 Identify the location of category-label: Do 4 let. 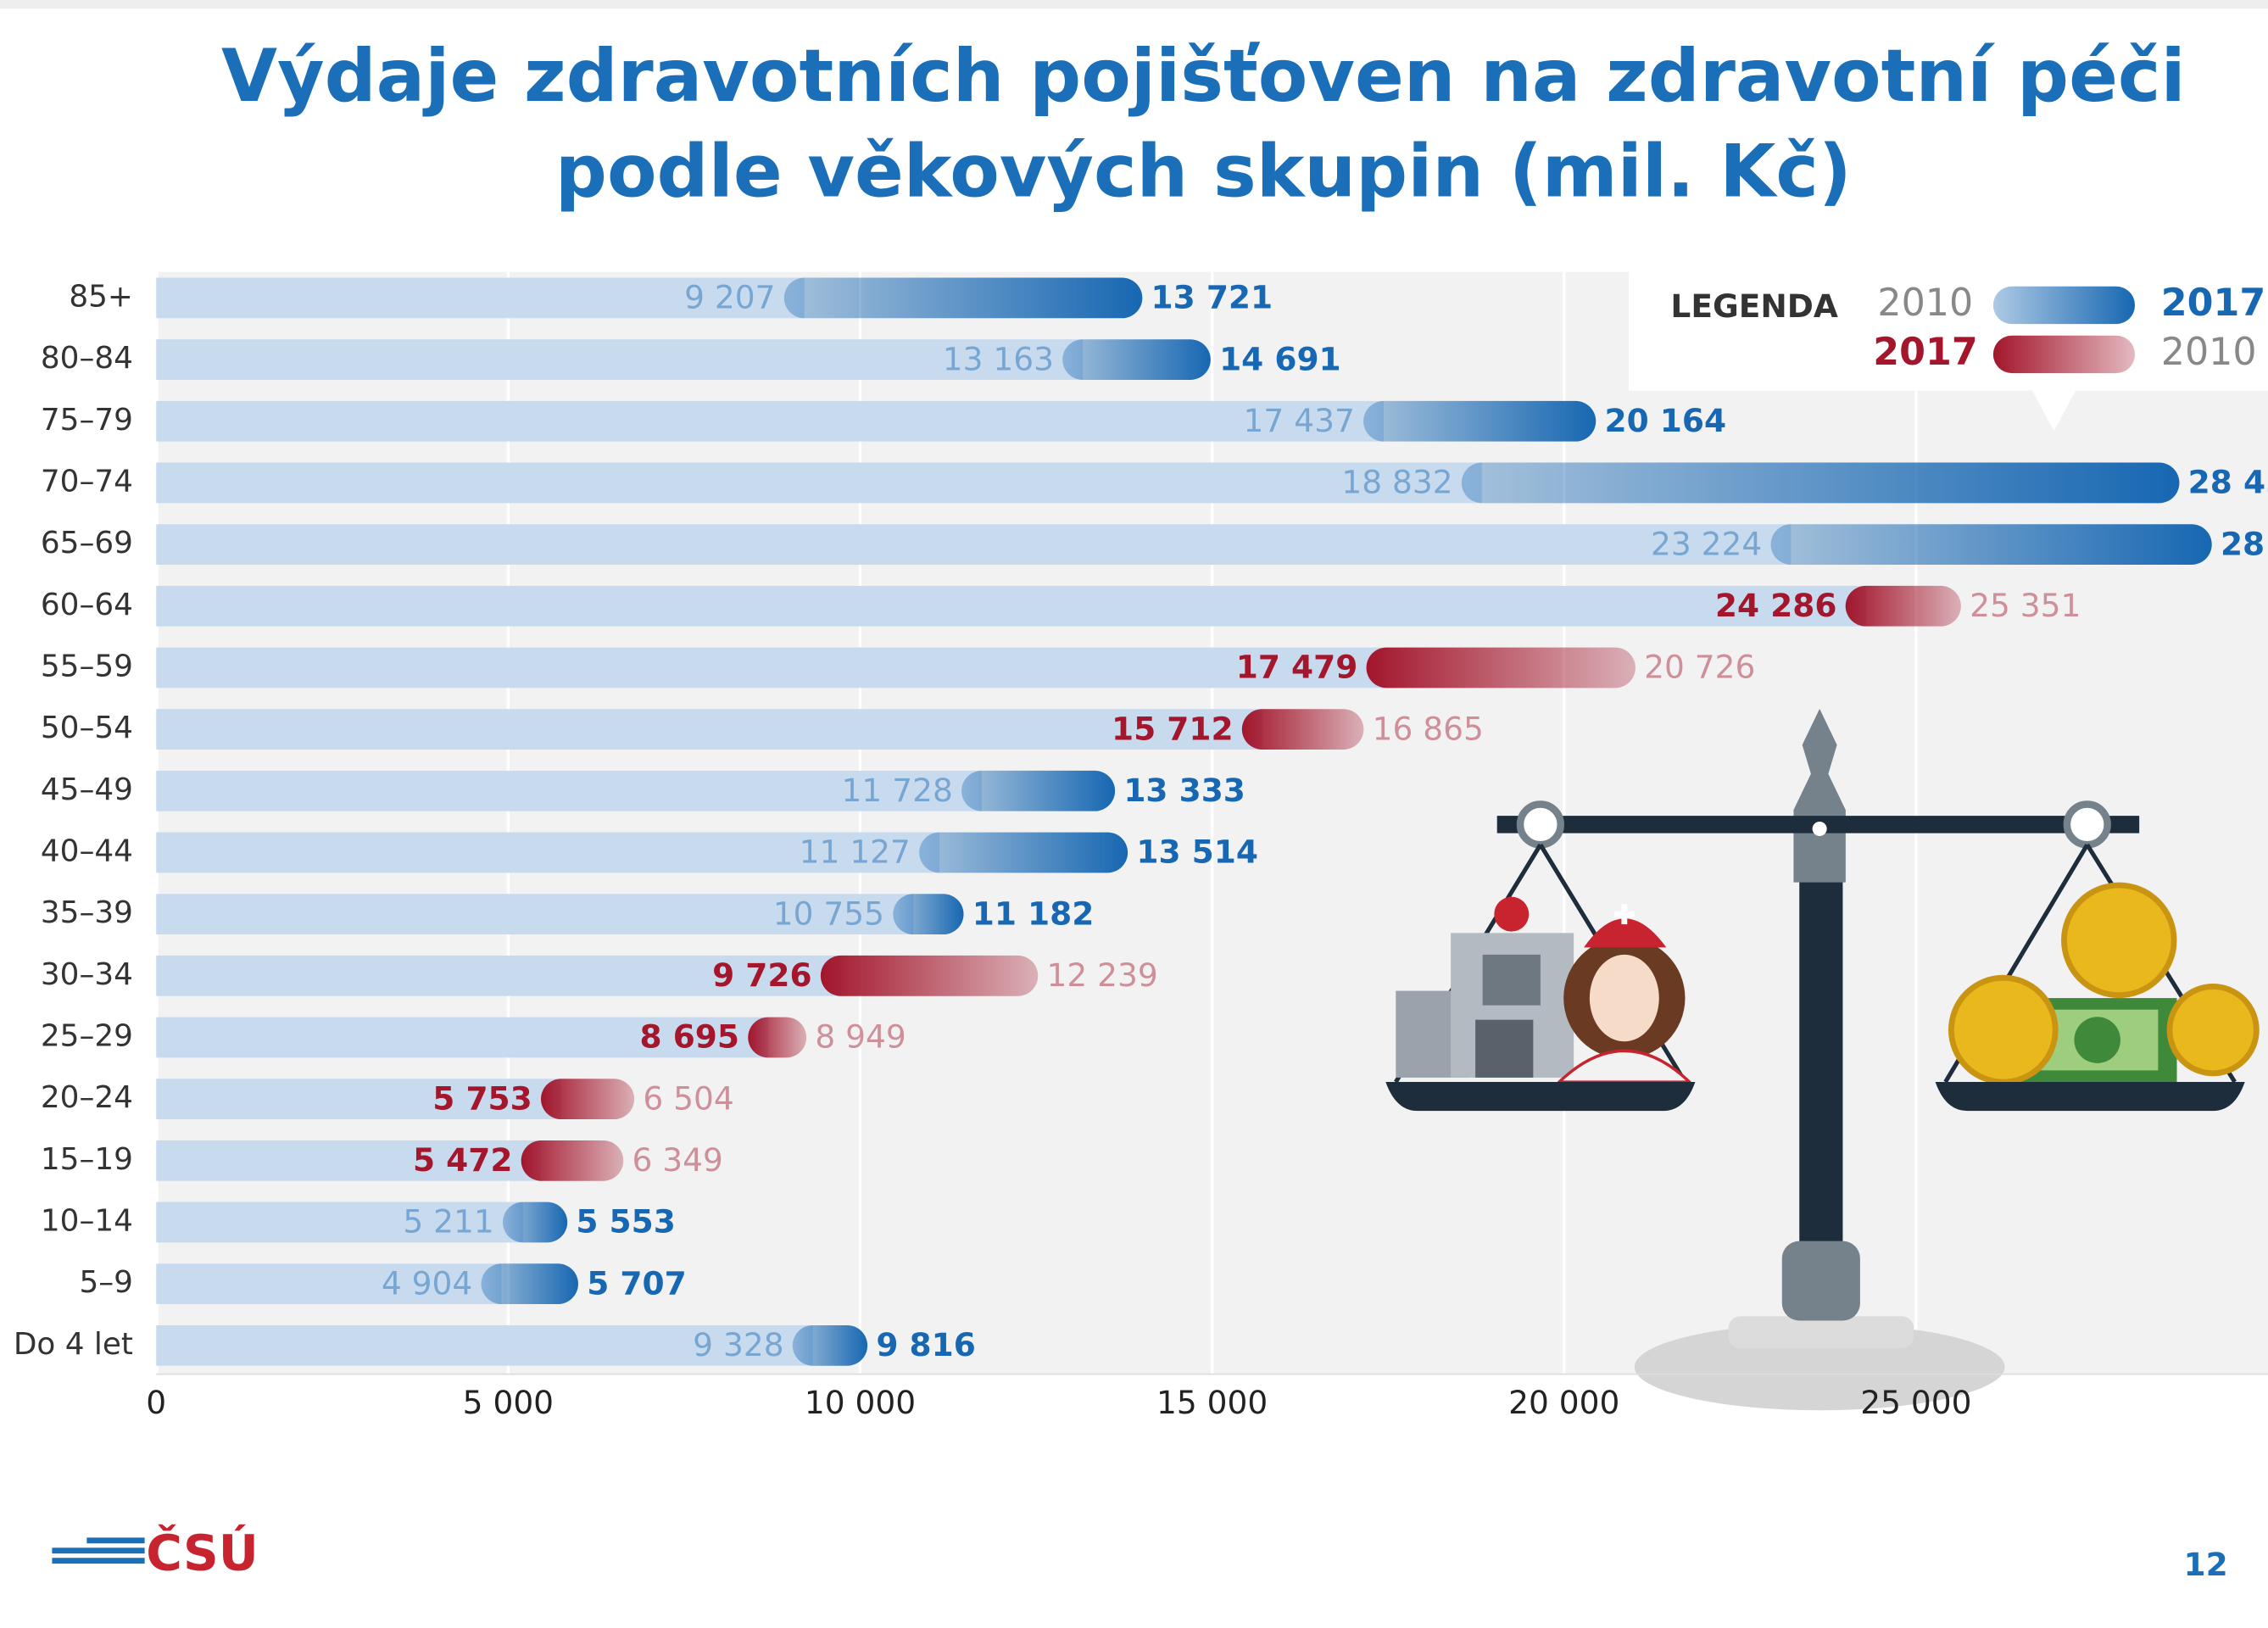
(73, 1344).